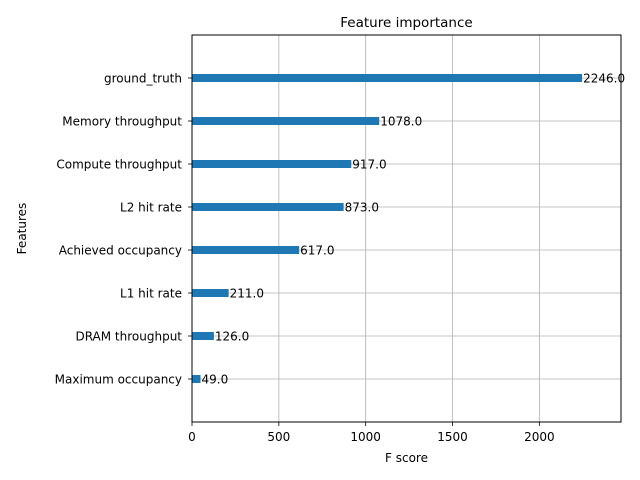 The height and width of the screenshot is (480, 640). Describe the element at coordinates (604, 79) in the screenshot. I see `value-label: 2246.0` at that location.